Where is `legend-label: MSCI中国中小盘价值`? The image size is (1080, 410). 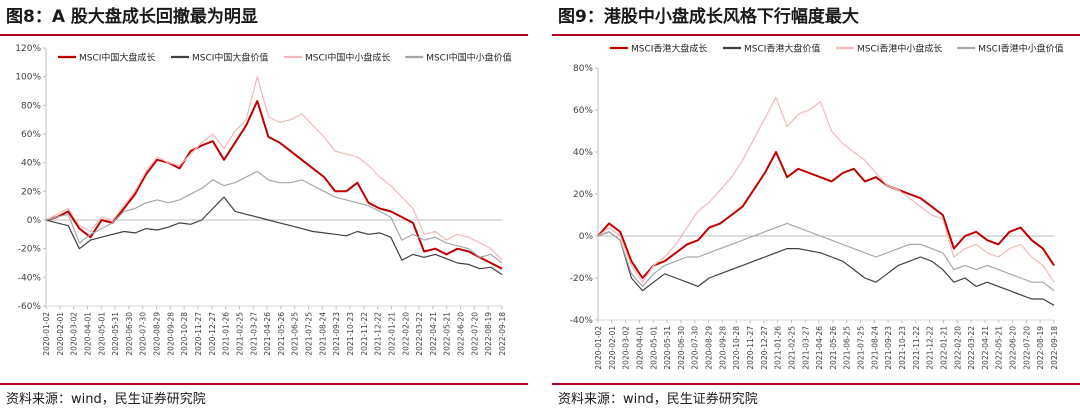 legend-label: MSCI中国中小盘价值 is located at coordinates (468, 58).